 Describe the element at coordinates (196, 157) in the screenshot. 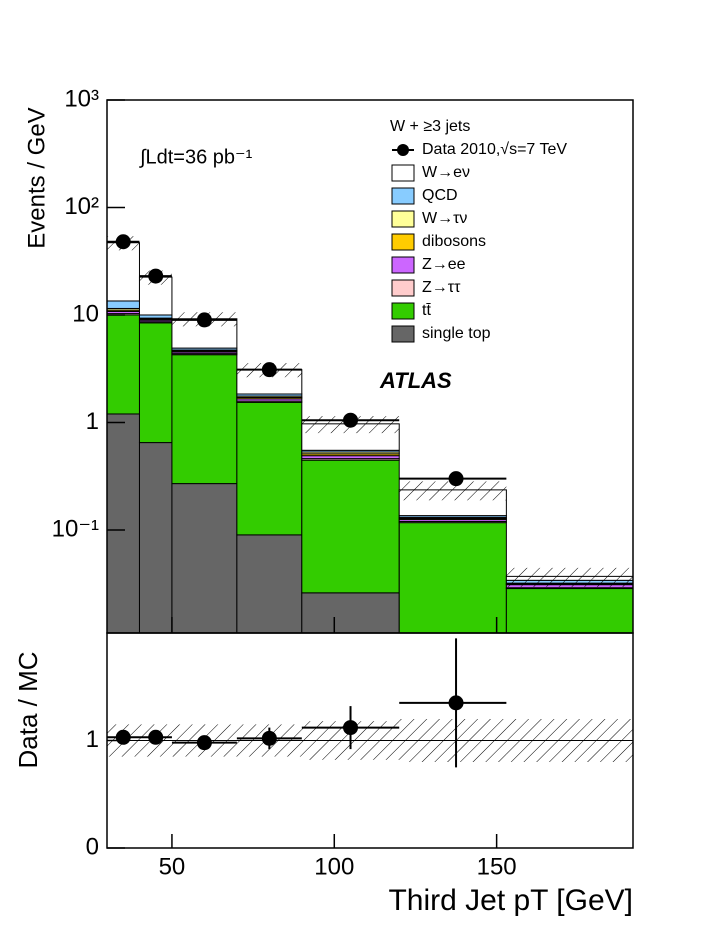

I see `lumi: ∫Ldt=36 pb⁻¹` at that location.